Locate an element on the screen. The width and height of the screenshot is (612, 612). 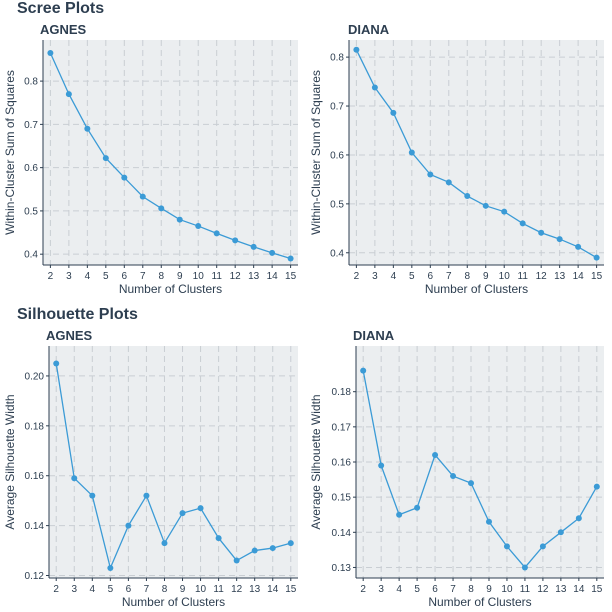
scree-plots-heading: Scree Plots is located at coordinates (61, 8).